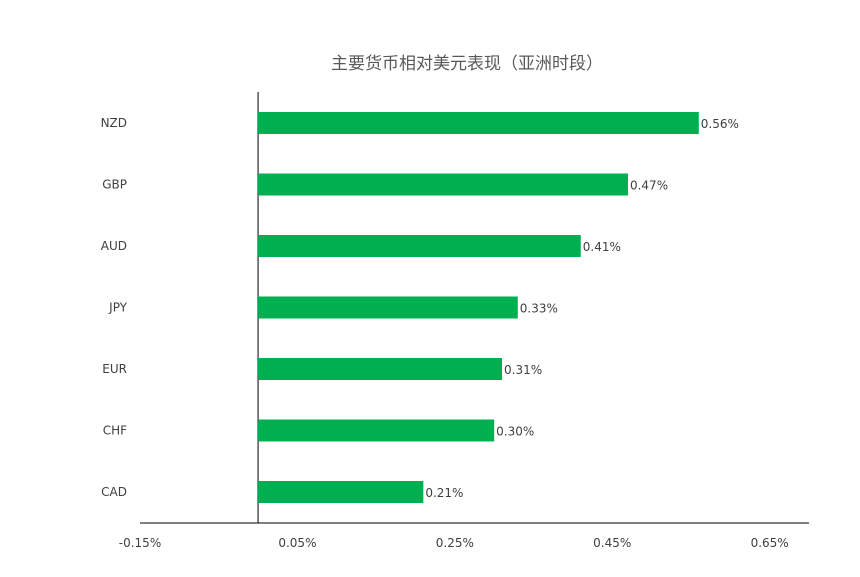 This screenshot has width=860, height=577. Describe the element at coordinates (118, 308) in the screenshot. I see `category-label-jpy: JPY` at that location.